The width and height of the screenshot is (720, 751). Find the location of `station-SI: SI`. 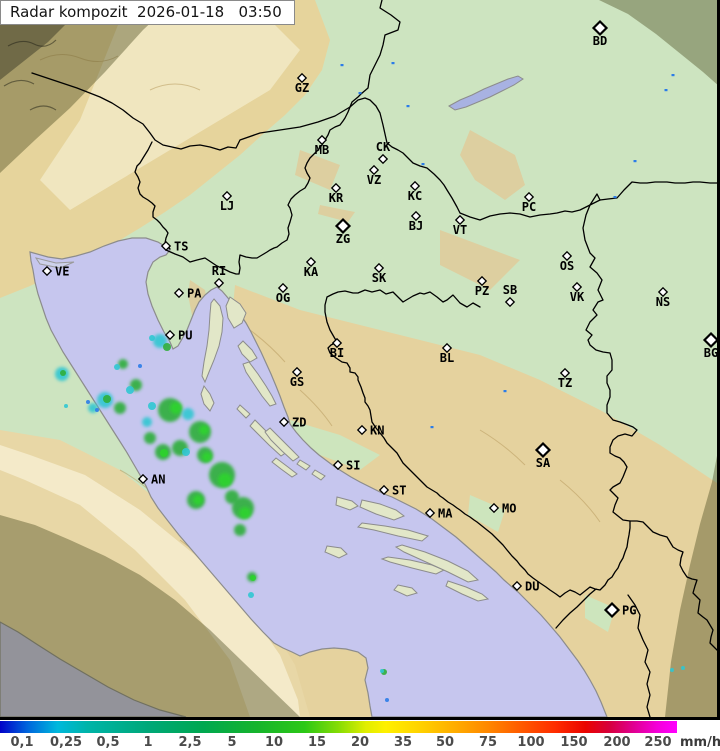

station-SI: SI is located at coordinates (346, 466).